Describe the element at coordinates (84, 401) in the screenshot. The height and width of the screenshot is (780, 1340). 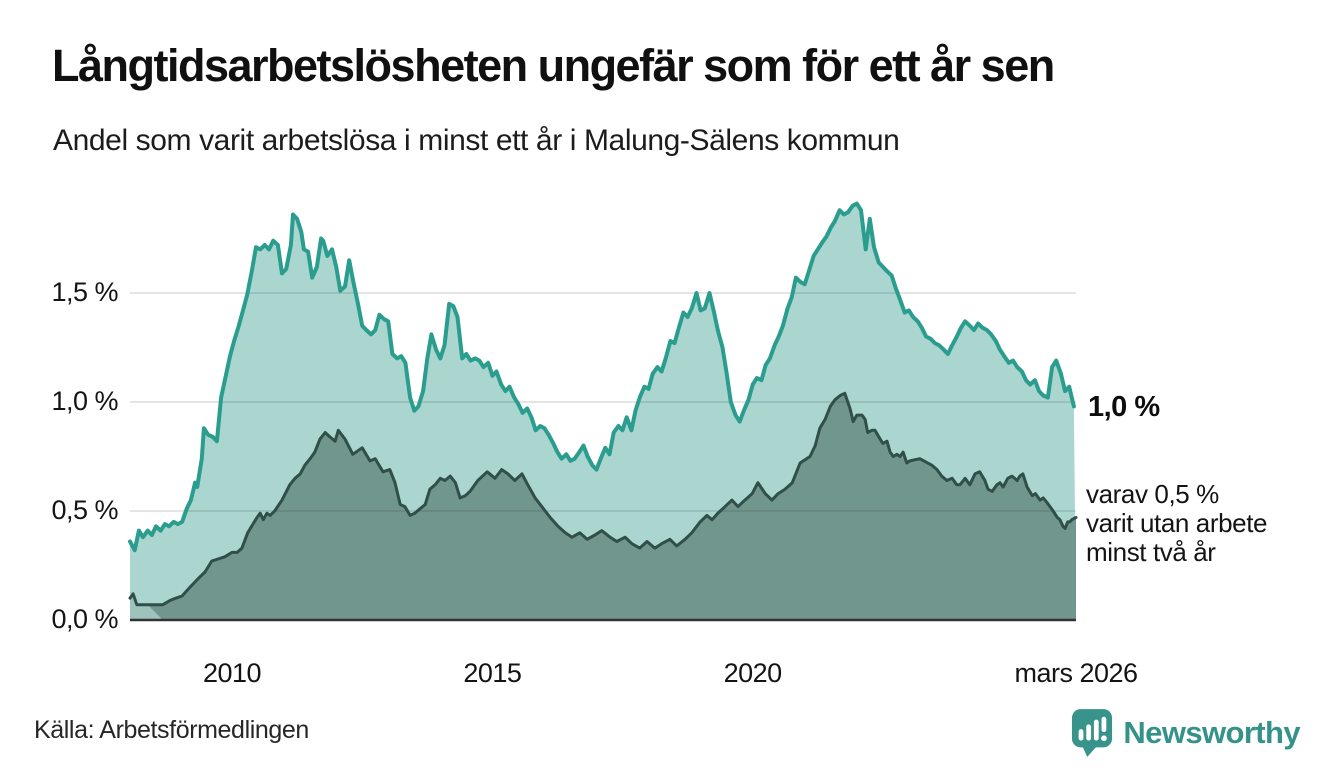
I see `y-tick-label: 1,0 %` at that location.